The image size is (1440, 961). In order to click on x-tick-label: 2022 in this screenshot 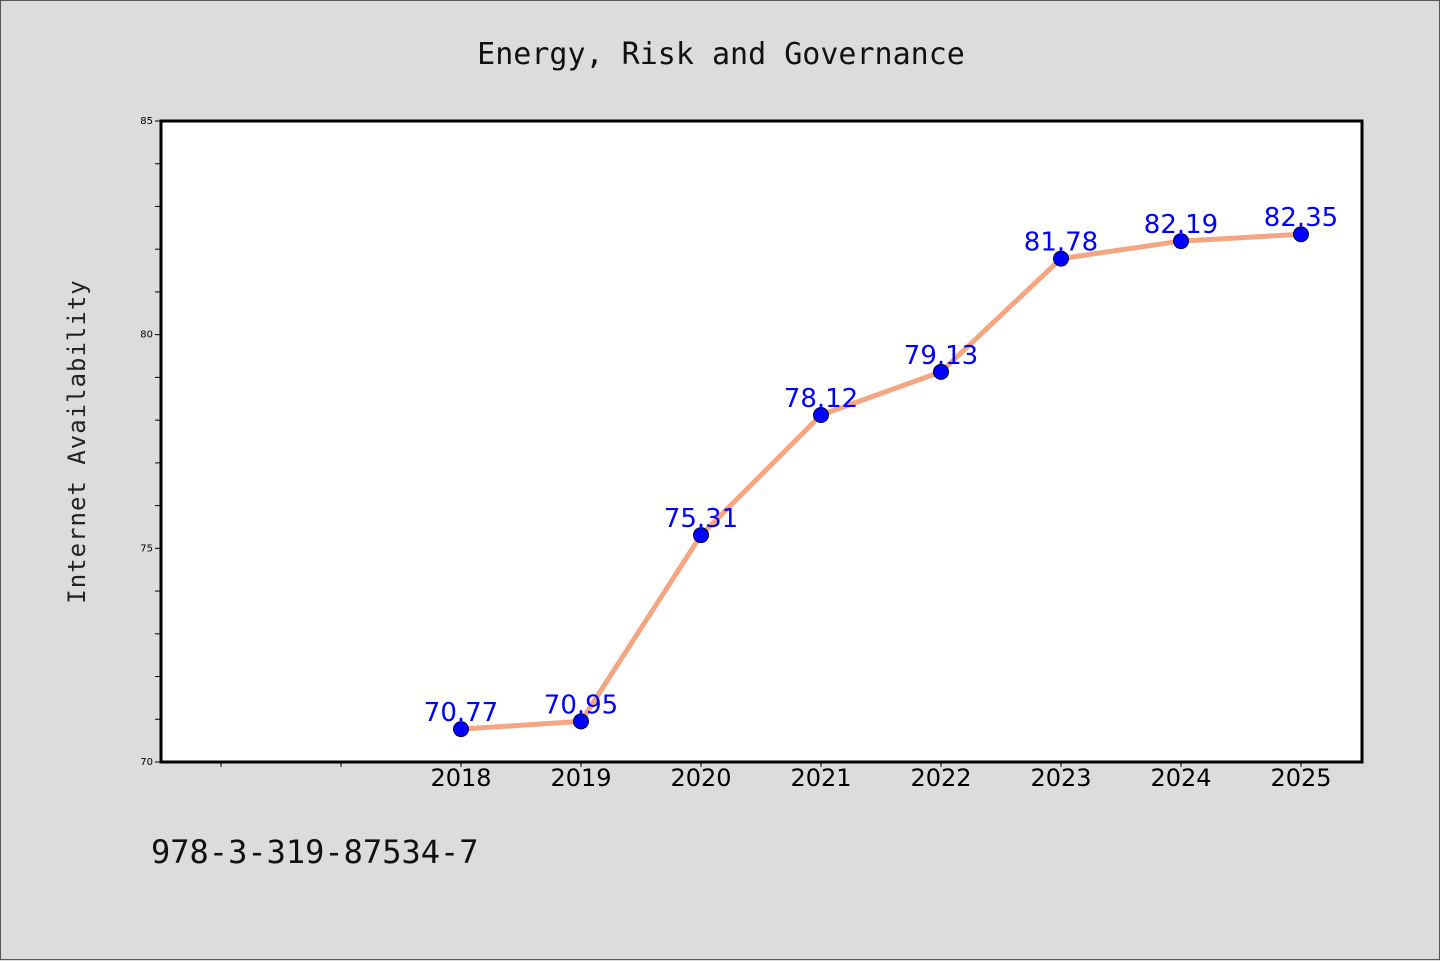, I will do `click(940, 778)`.